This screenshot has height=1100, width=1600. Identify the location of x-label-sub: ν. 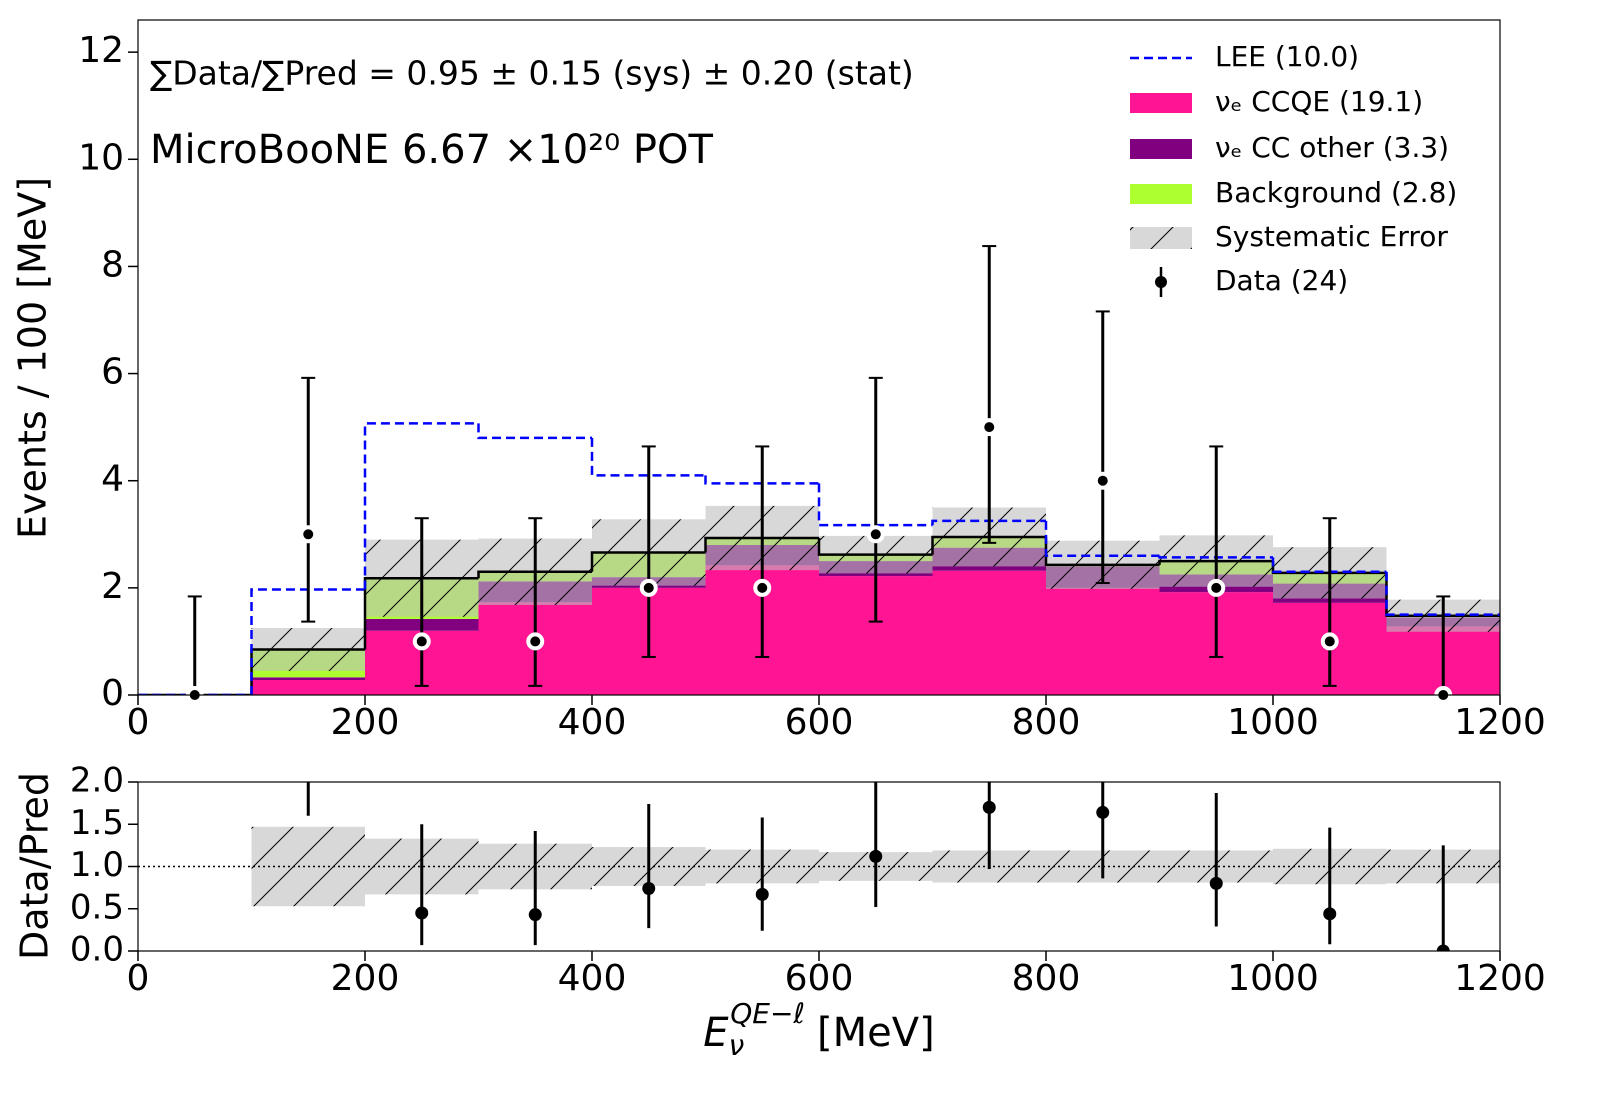
(737, 1045).